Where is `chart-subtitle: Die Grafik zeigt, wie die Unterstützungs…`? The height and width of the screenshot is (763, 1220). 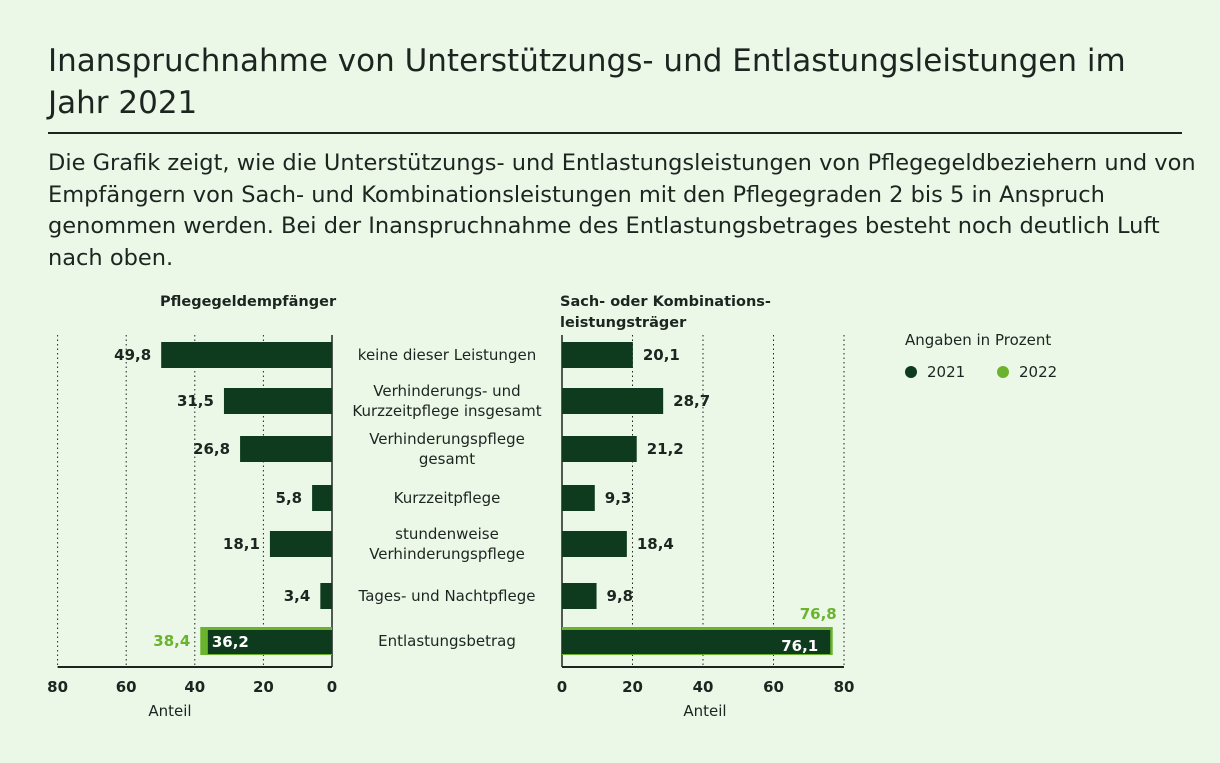
chart-subtitle: Die Grafik zeigt, wie die Unterstützungs… is located at coordinates (622, 210).